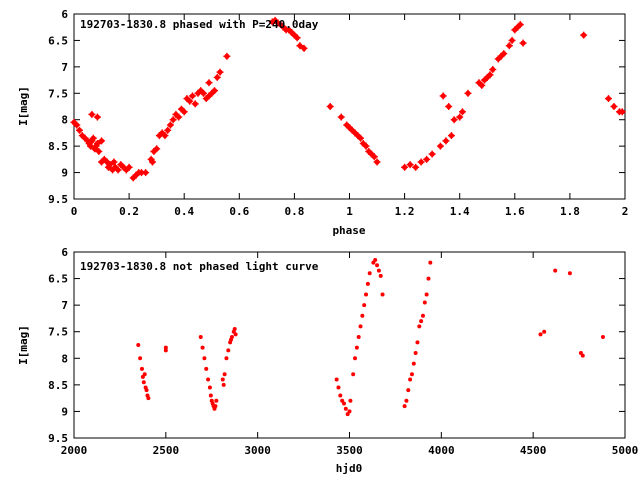 The width and height of the screenshot is (640, 480). What do you see at coordinates (348, 230) in the screenshot?
I see `x-axis-label: phase` at bounding box center [348, 230].